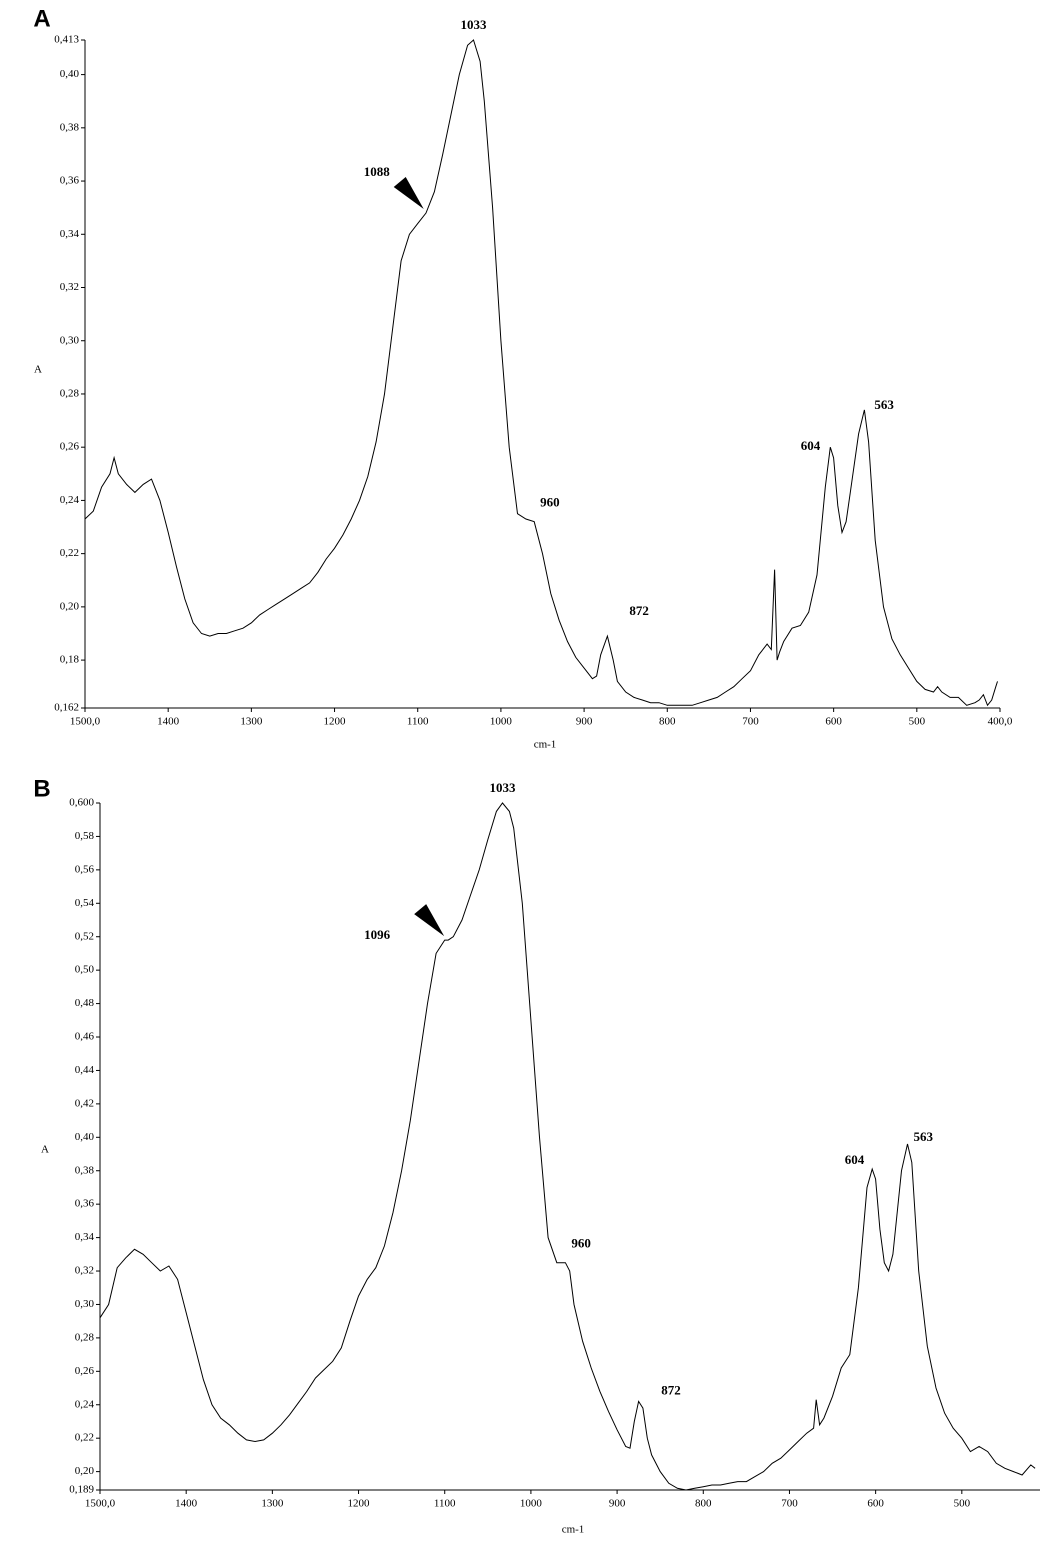 The width and height of the screenshot is (1051, 1541). What do you see at coordinates (81, 803) in the screenshot?
I see `y-tick-label: 0,600` at bounding box center [81, 803].